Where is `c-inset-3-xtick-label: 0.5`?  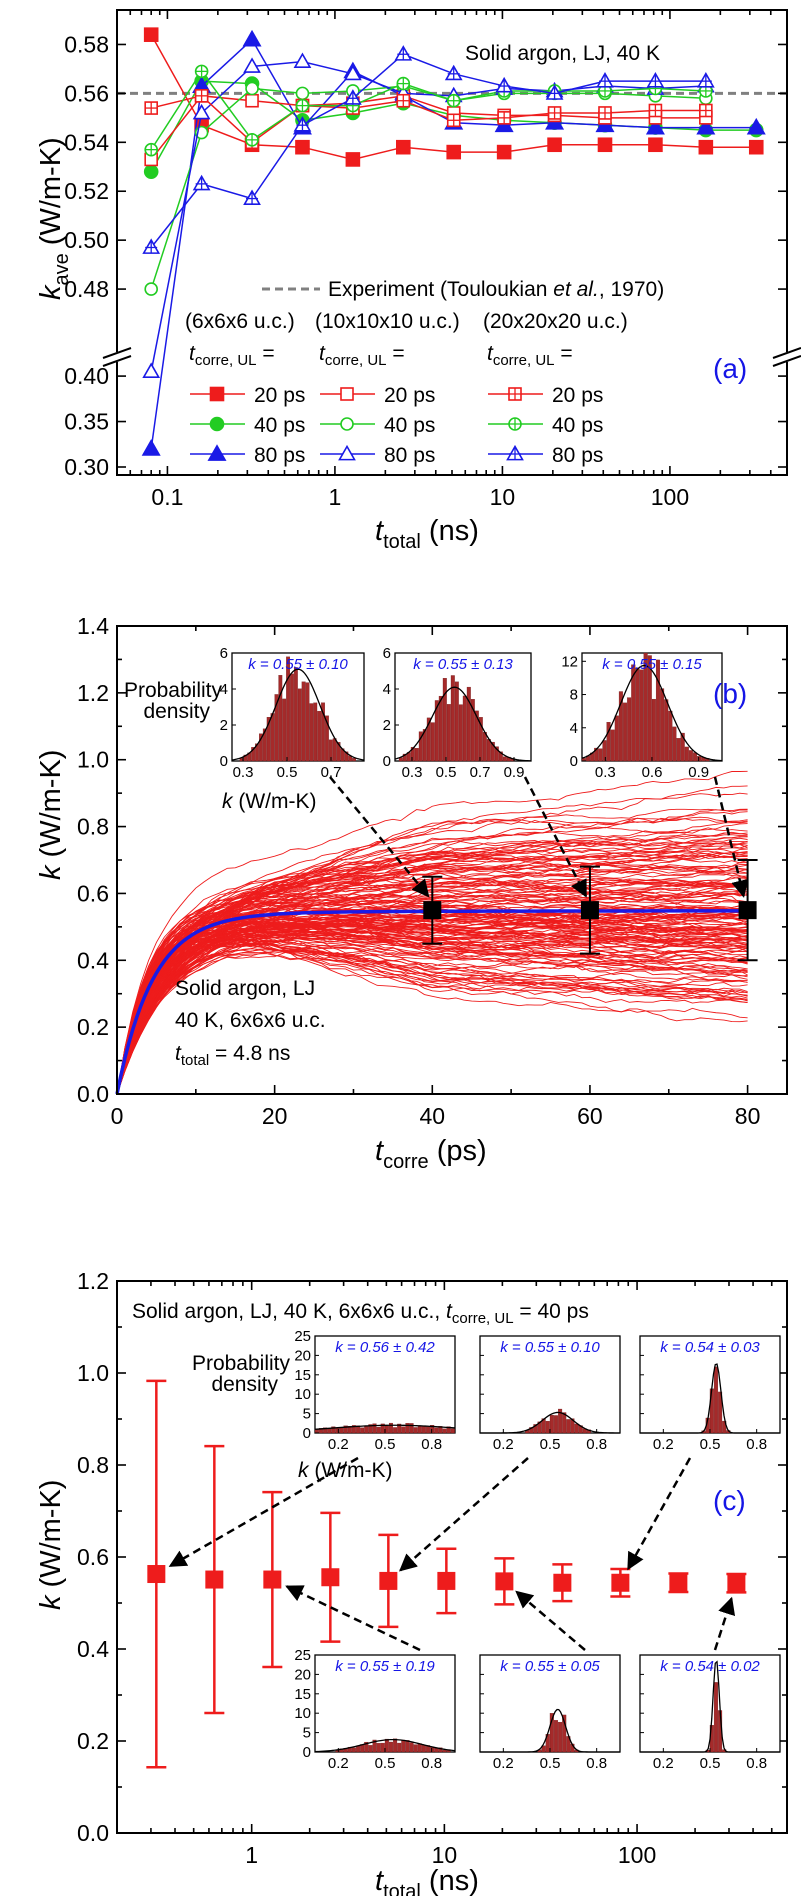 c-inset-3-xtick-label: 0.5 is located at coordinates (385, 1763).